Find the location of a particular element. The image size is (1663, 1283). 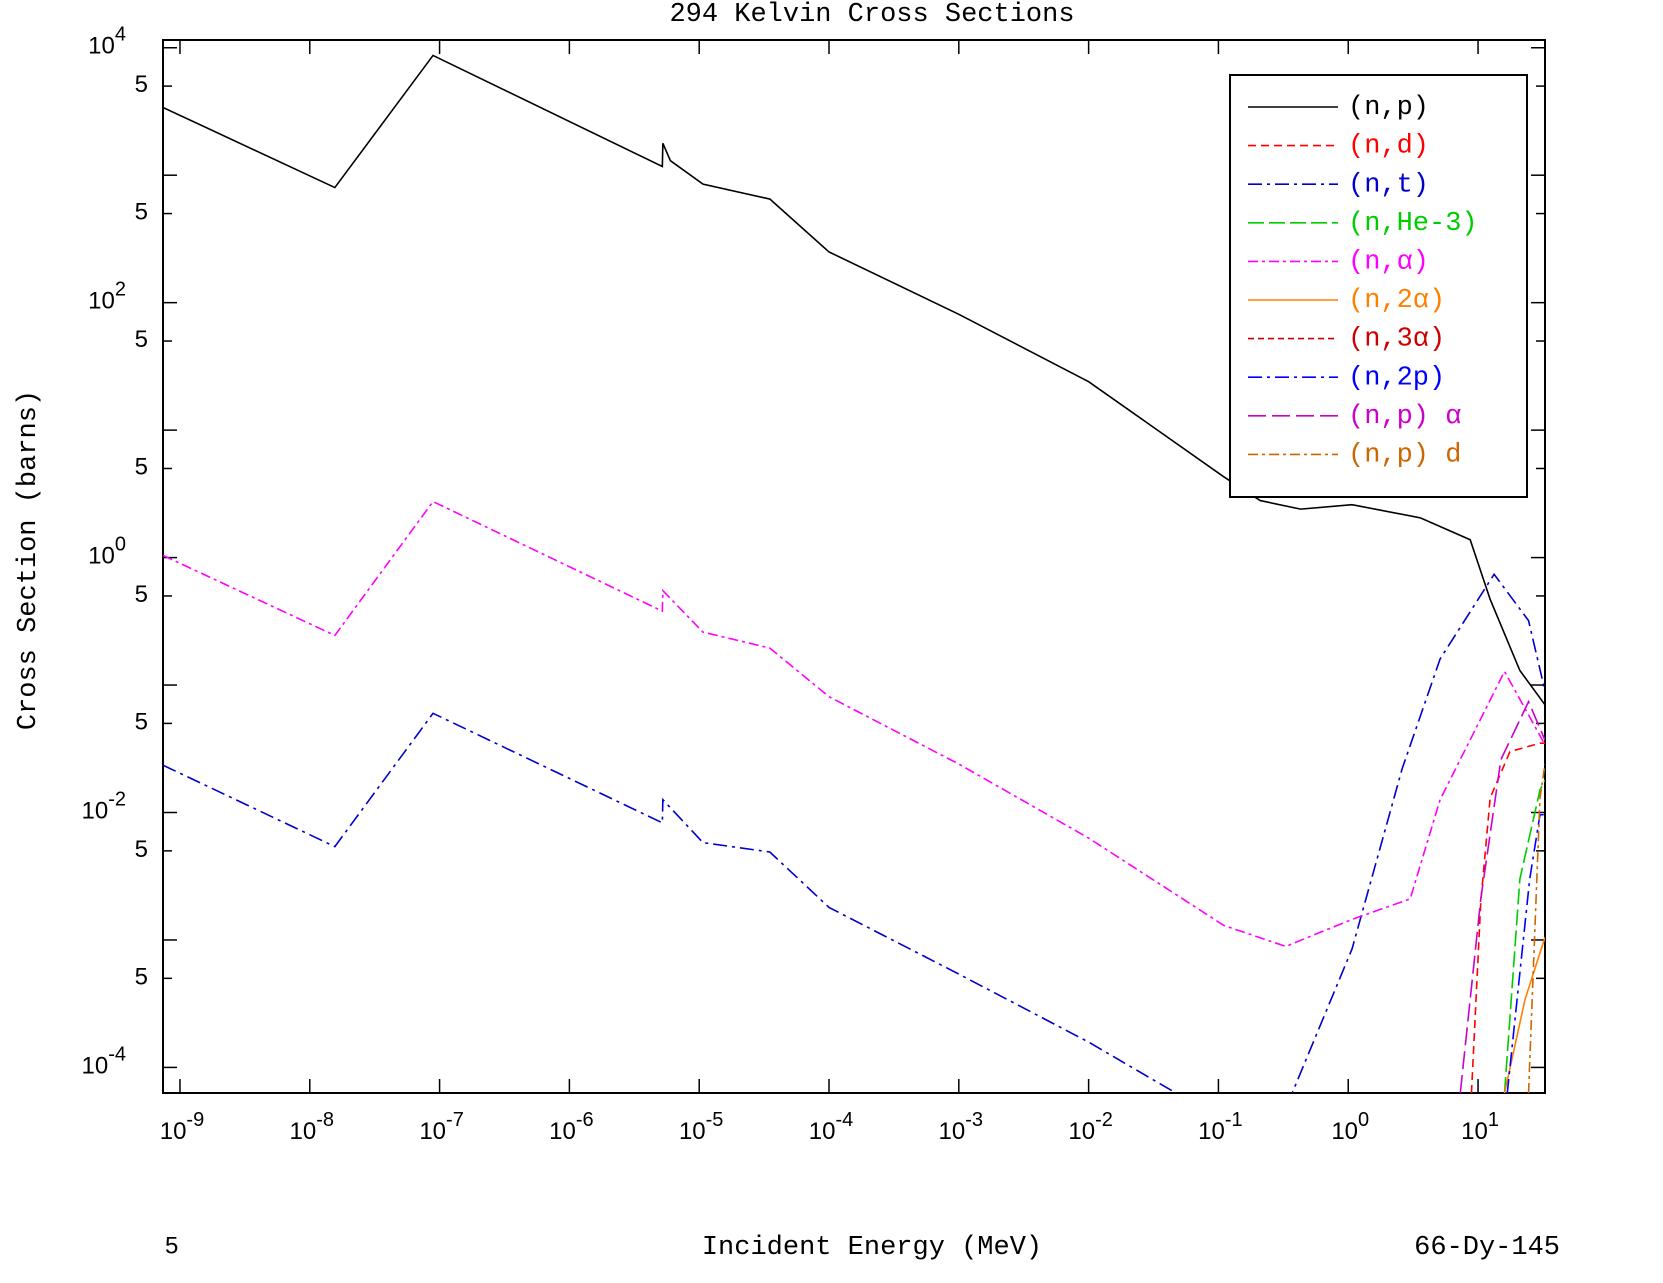

tick-label: 10⁻³ is located at coordinates (961, 1127).